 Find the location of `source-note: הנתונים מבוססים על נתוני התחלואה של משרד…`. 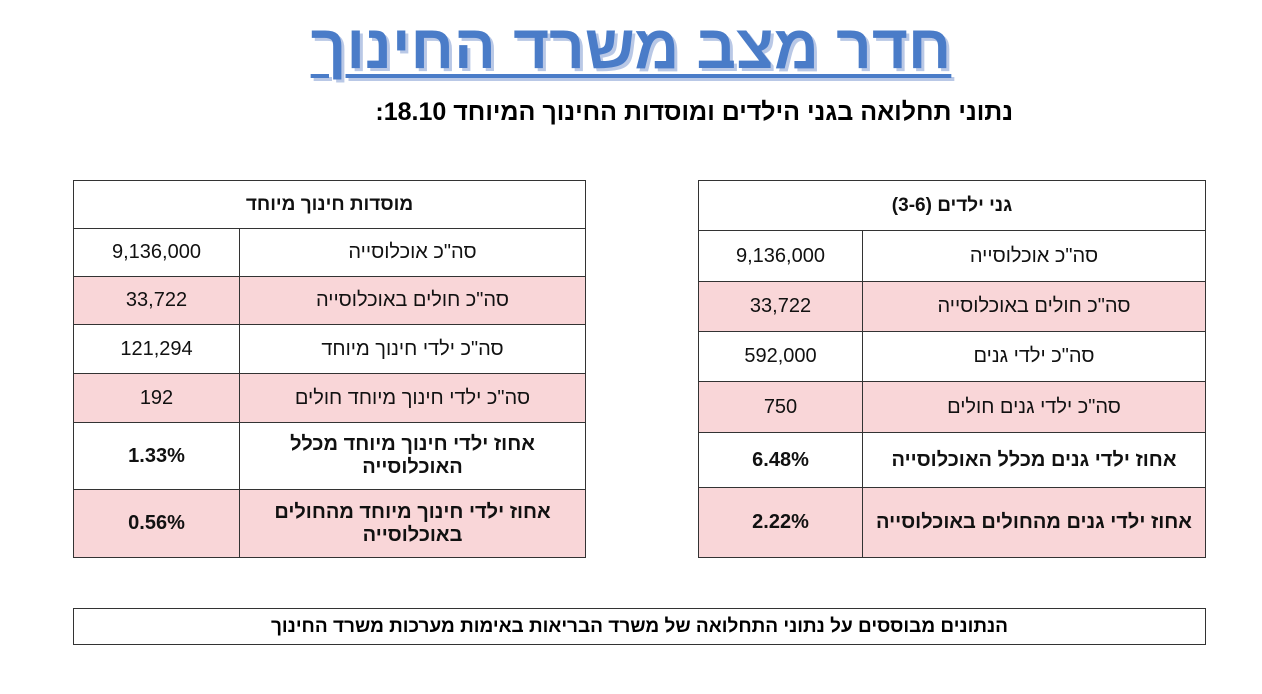

source-note: הנתונים מבוססים על נתוני התחלואה של משרד… is located at coordinates (639, 626).